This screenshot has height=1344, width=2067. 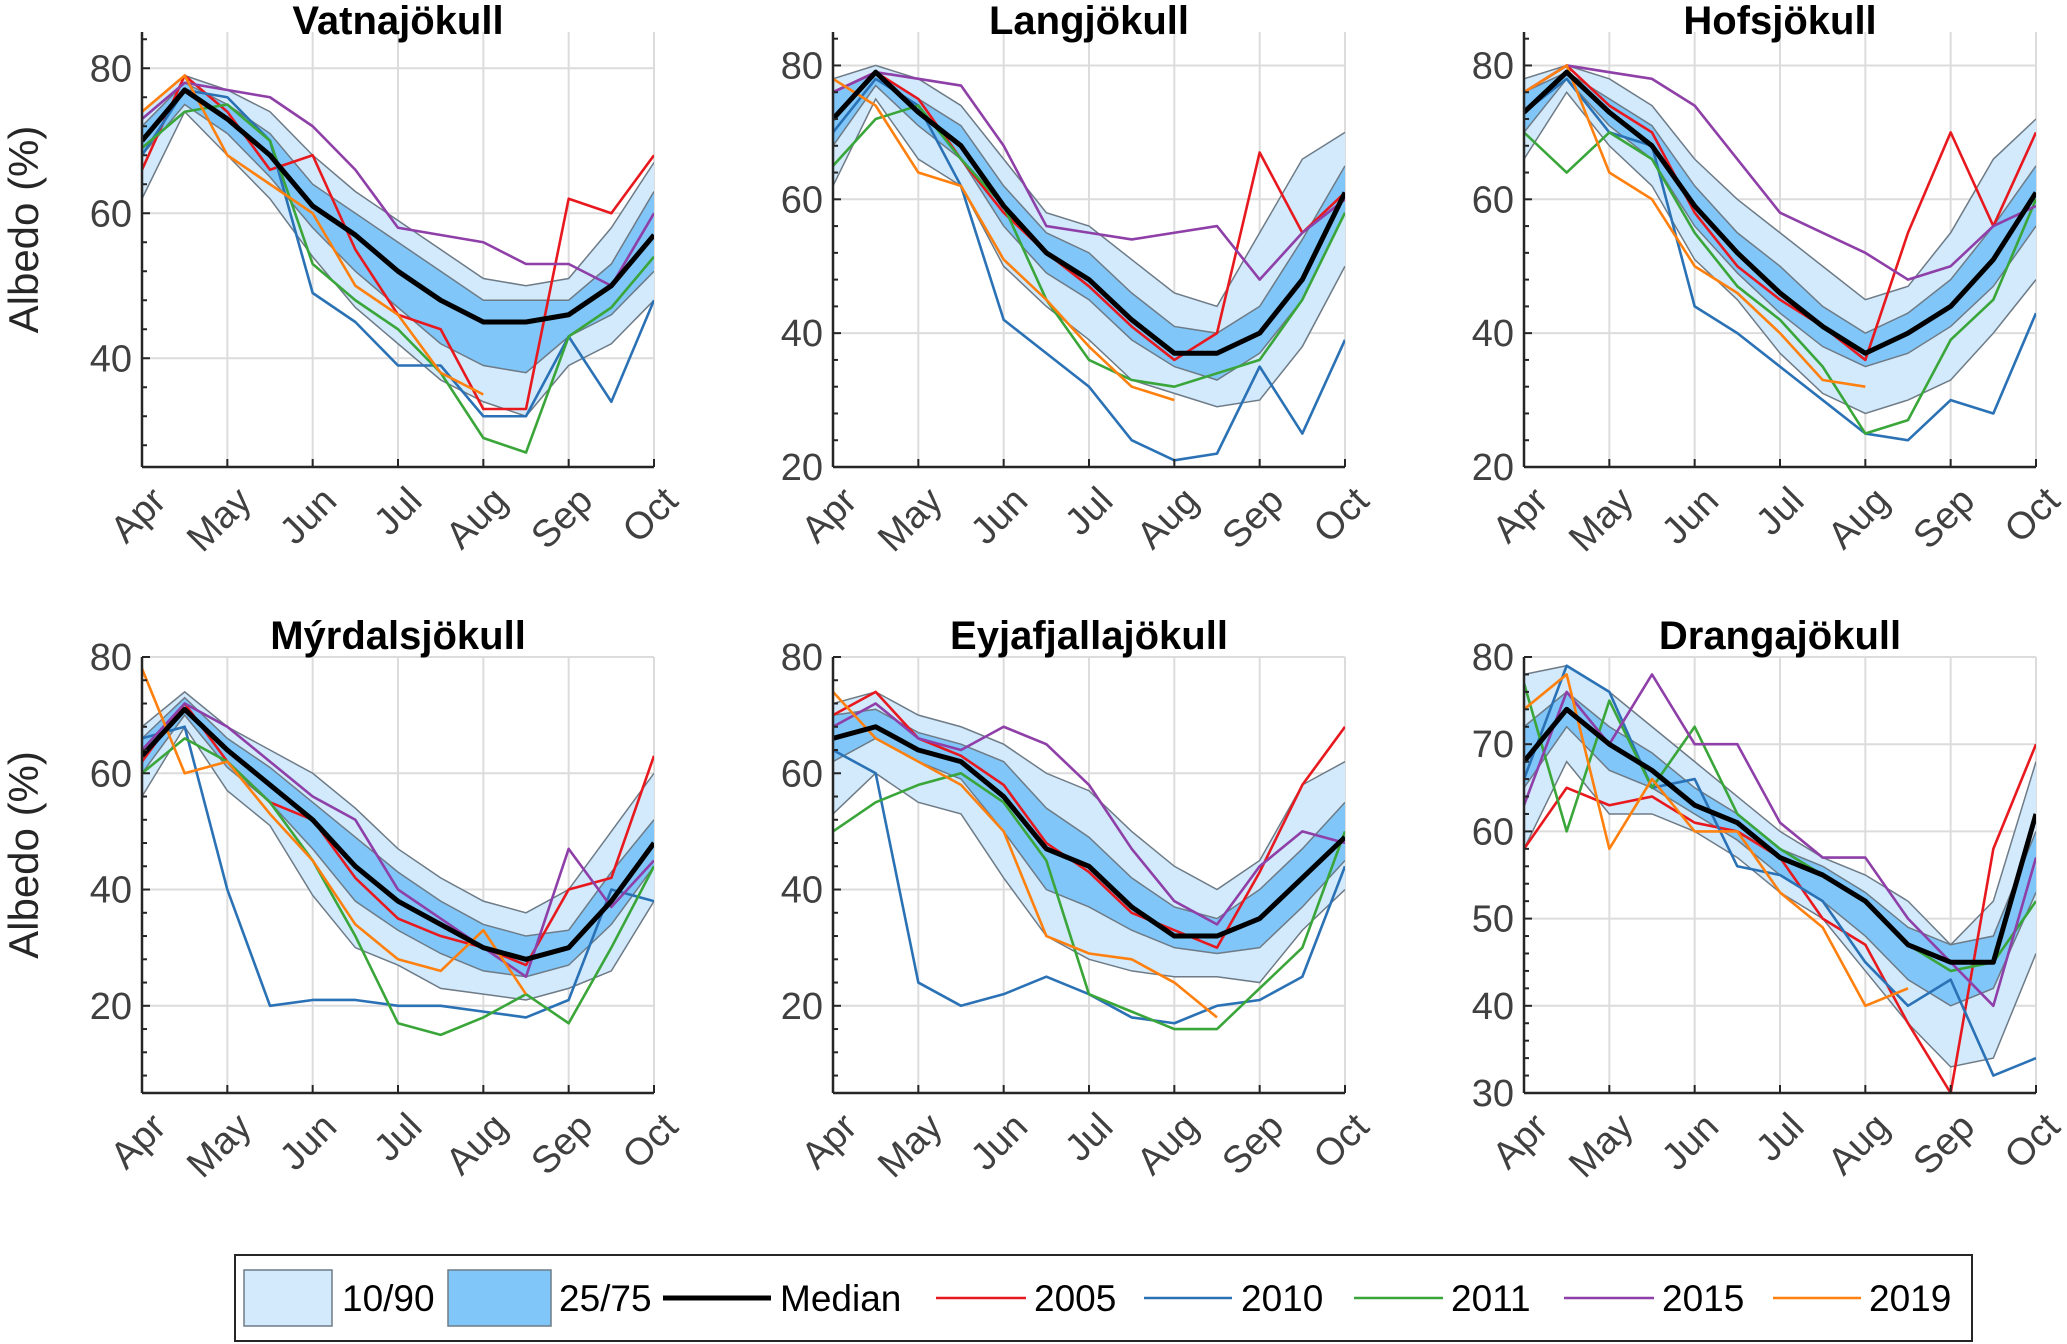 What do you see at coordinates (782, 1298) in the screenshot?
I see `legend-item-median: Median` at bounding box center [782, 1298].